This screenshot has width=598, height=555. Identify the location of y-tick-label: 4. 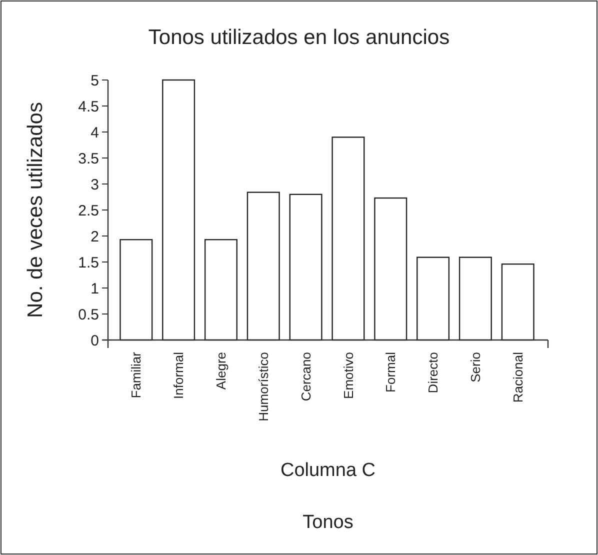
(94, 133).